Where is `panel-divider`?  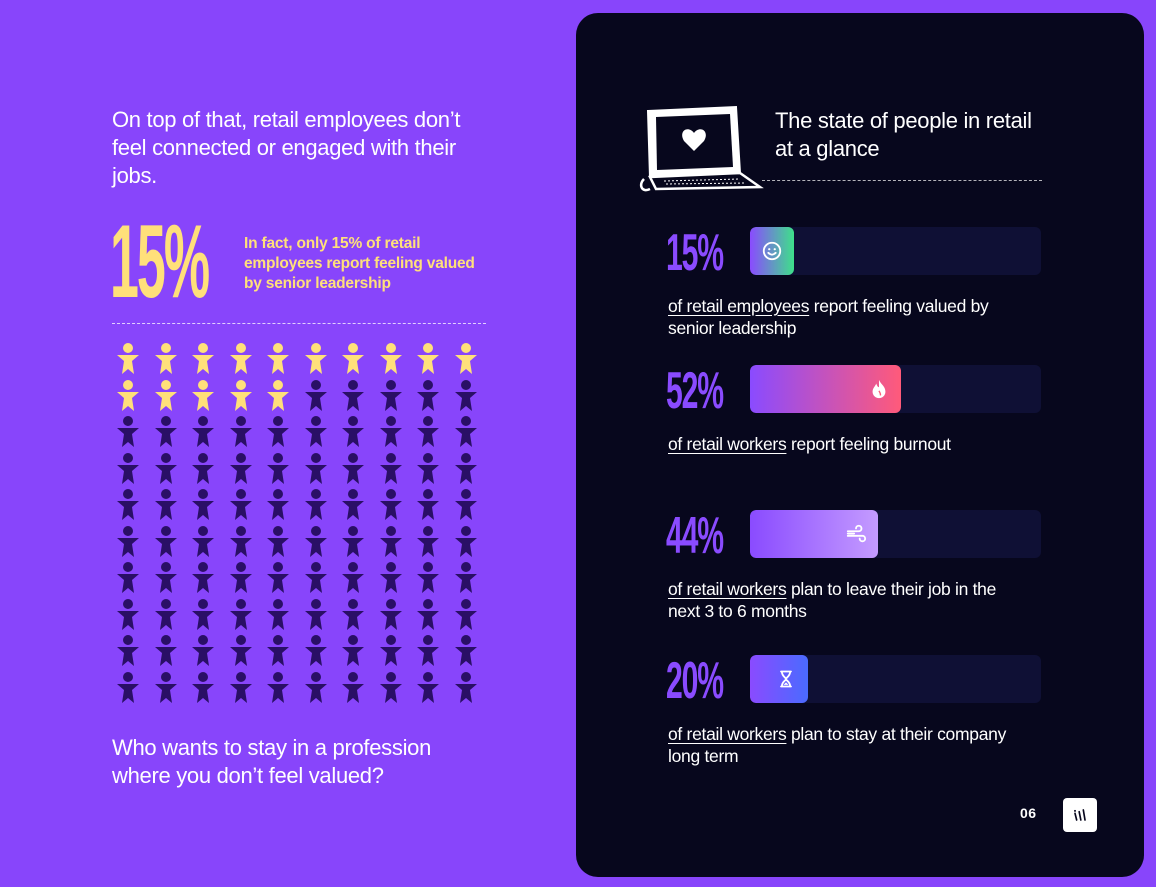 panel-divider is located at coordinates (902, 180).